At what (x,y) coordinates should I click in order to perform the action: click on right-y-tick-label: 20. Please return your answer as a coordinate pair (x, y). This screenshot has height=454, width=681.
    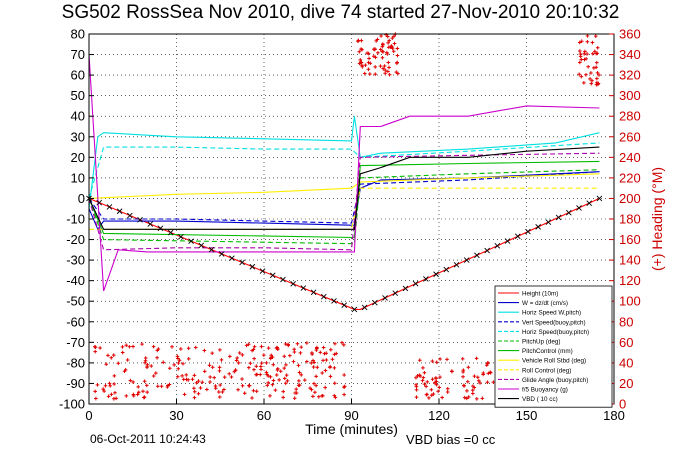
    Looking at the image, I should click on (626, 383).